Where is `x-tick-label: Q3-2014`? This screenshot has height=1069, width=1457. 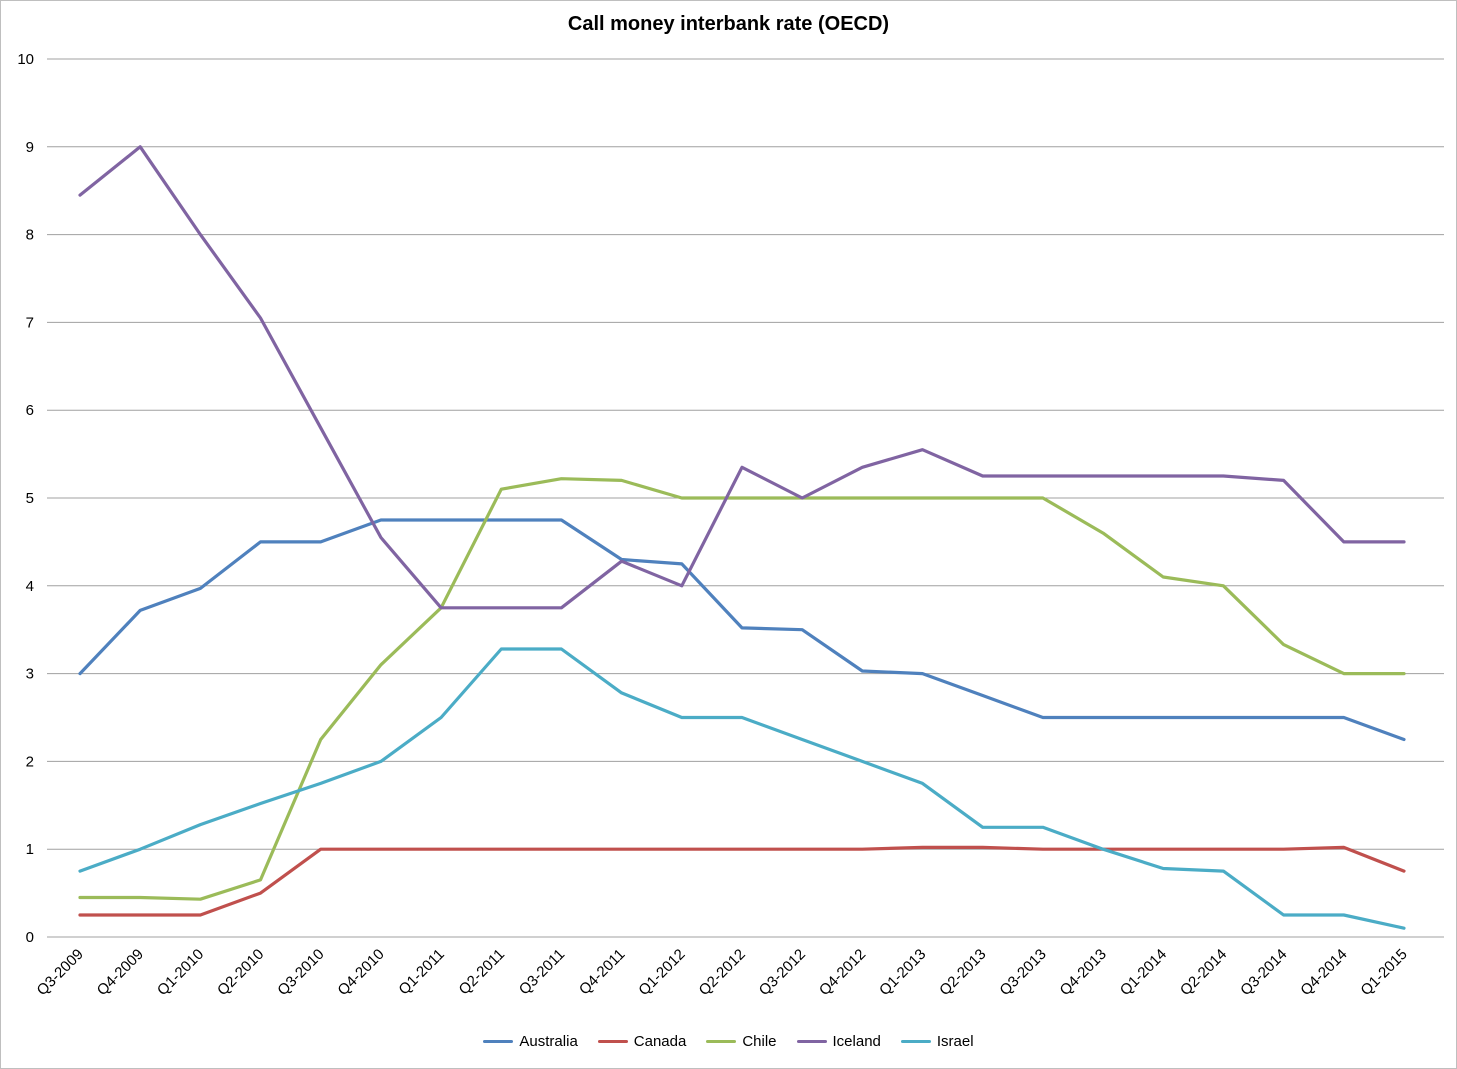
x-tick-label: Q3-2014 is located at coordinates (1263, 972).